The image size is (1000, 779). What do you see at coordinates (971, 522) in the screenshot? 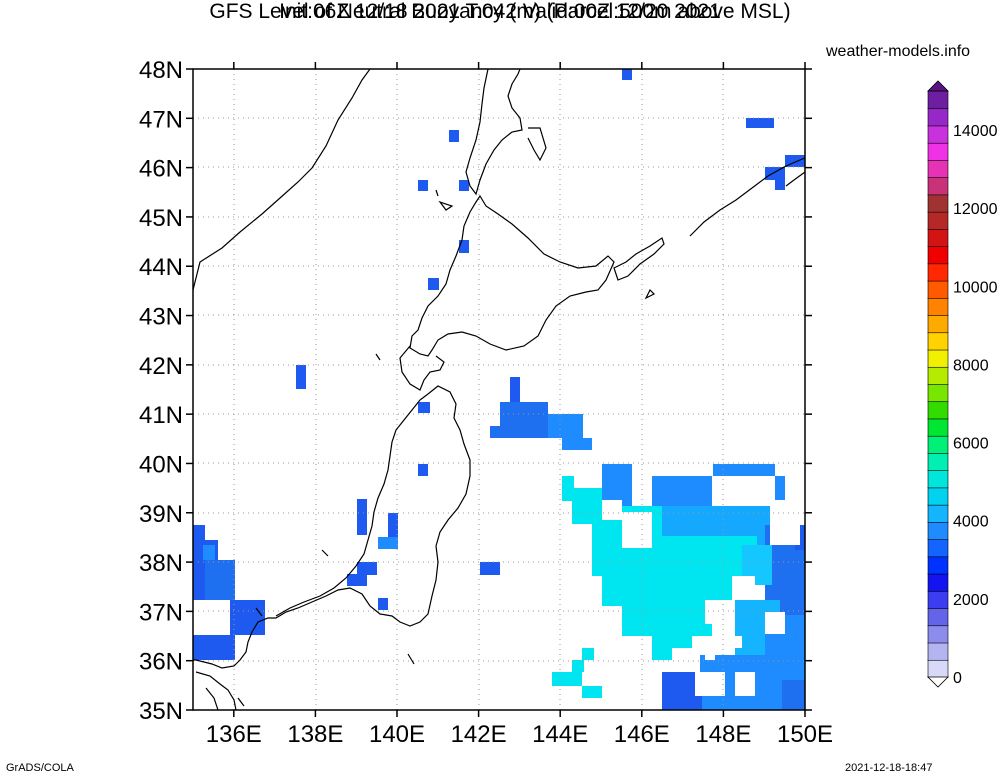
I see `colorbar-label: 4000` at bounding box center [971, 522].